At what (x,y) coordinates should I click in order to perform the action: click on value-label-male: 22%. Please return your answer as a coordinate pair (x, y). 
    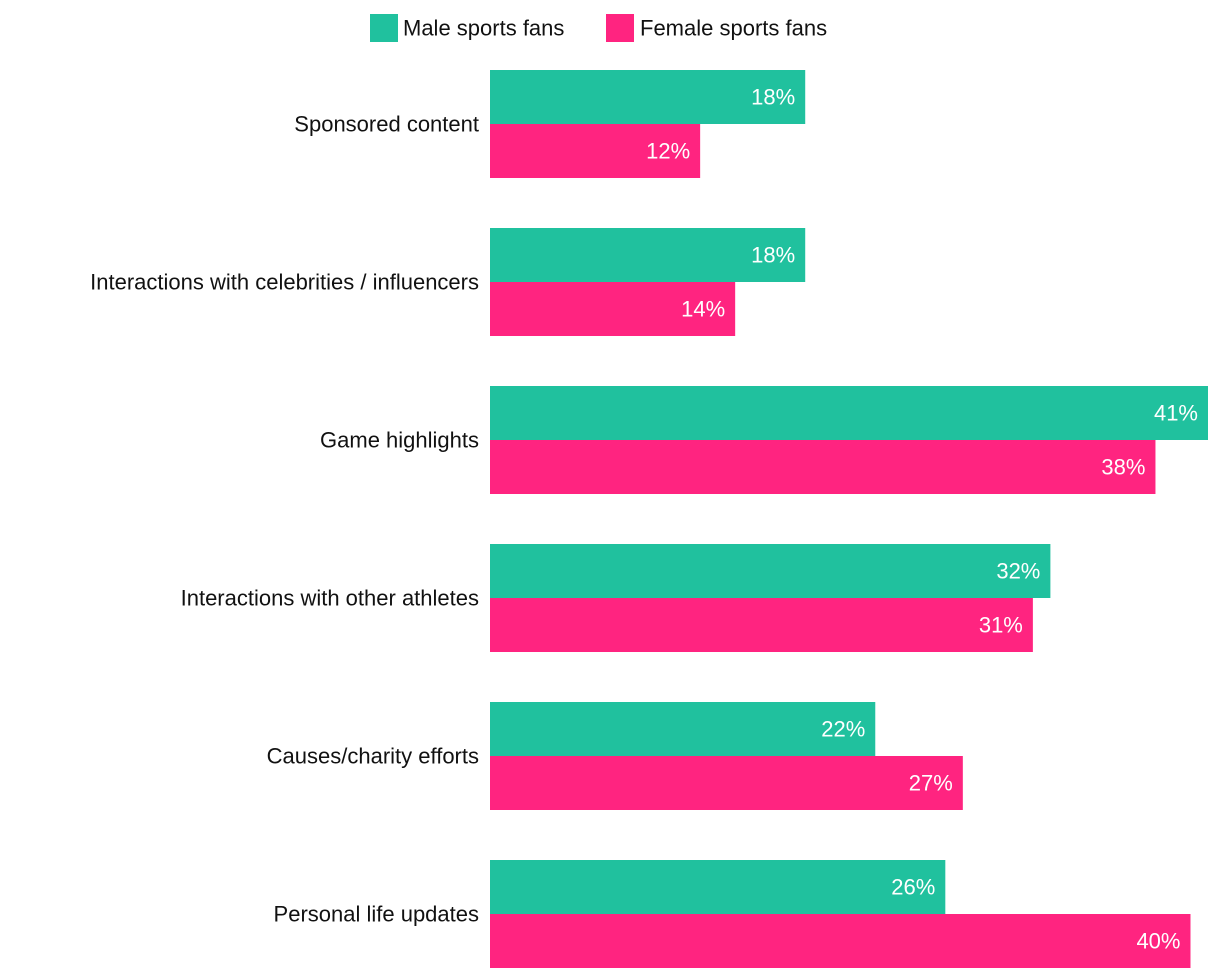
    Looking at the image, I should click on (843, 729).